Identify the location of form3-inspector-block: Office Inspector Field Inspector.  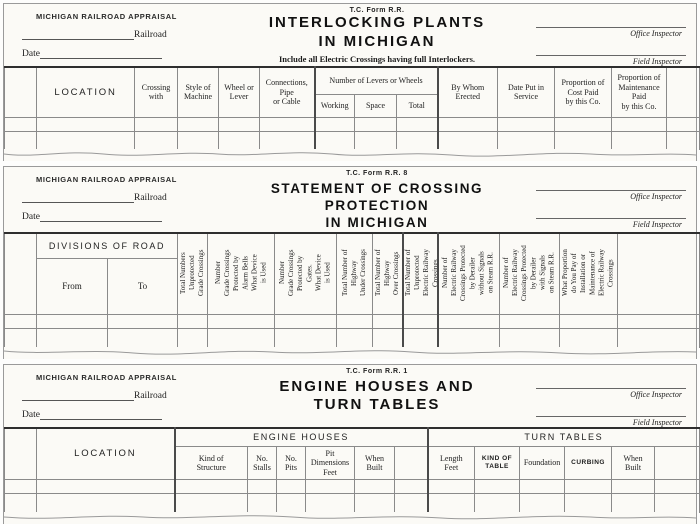
(607, 396).